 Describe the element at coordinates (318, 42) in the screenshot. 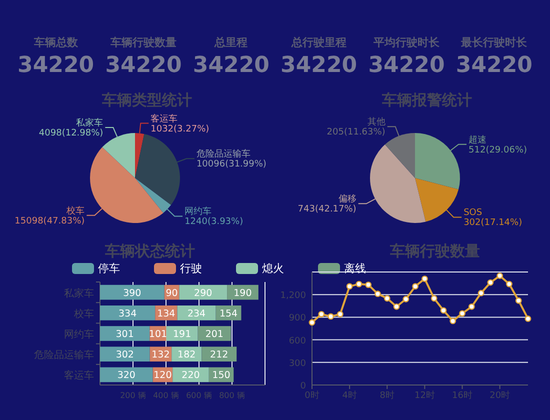

I see `text: 总行驶里程` at that location.